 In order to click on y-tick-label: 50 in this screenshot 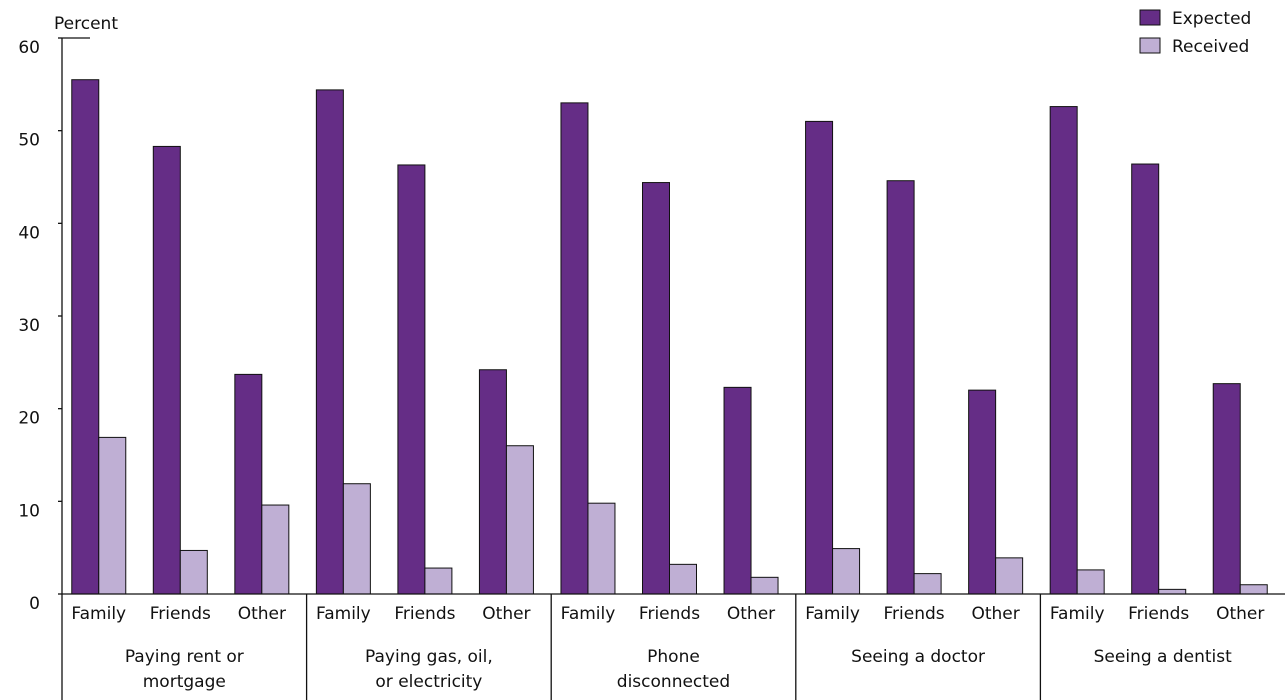, I will do `click(29, 141)`.